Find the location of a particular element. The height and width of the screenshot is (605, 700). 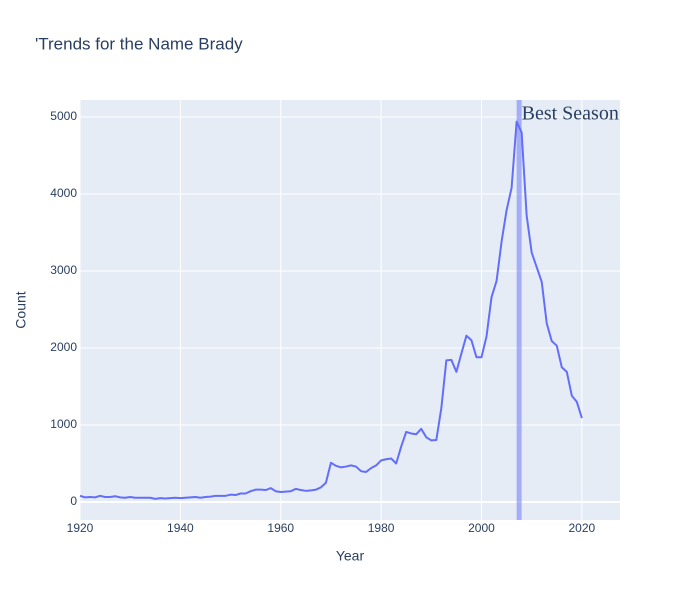

x-tick-label: 1940 is located at coordinates (180, 528).